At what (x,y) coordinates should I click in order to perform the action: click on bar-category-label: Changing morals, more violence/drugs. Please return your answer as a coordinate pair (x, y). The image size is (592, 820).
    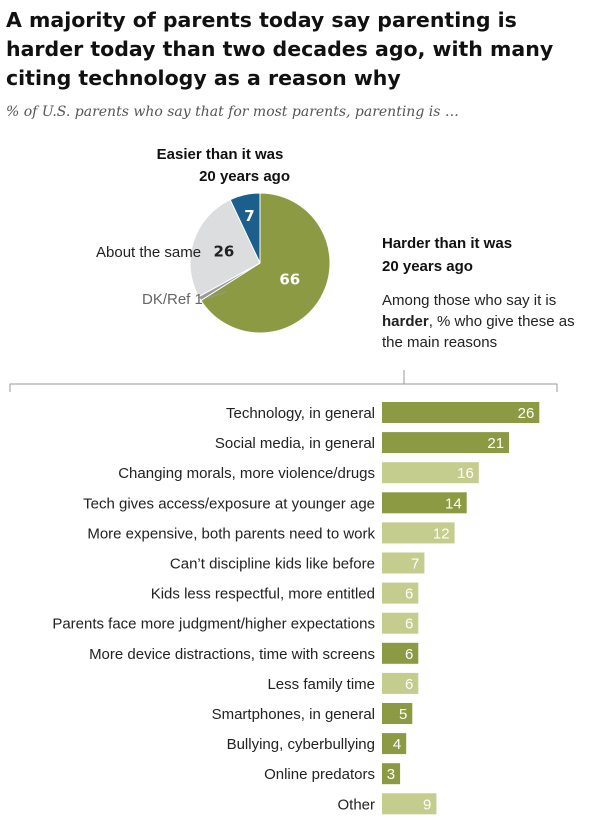
    Looking at the image, I should click on (246, 473).